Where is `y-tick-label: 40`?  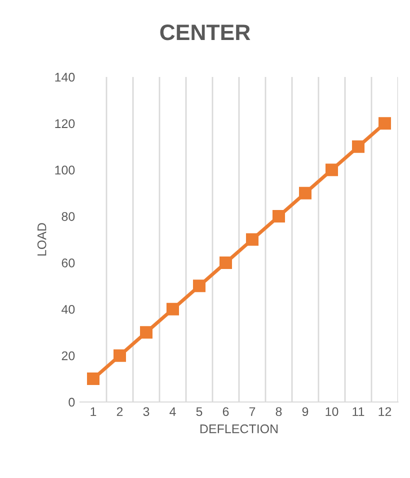 y-tick-label: 40 is located at coordinates (68, 309).